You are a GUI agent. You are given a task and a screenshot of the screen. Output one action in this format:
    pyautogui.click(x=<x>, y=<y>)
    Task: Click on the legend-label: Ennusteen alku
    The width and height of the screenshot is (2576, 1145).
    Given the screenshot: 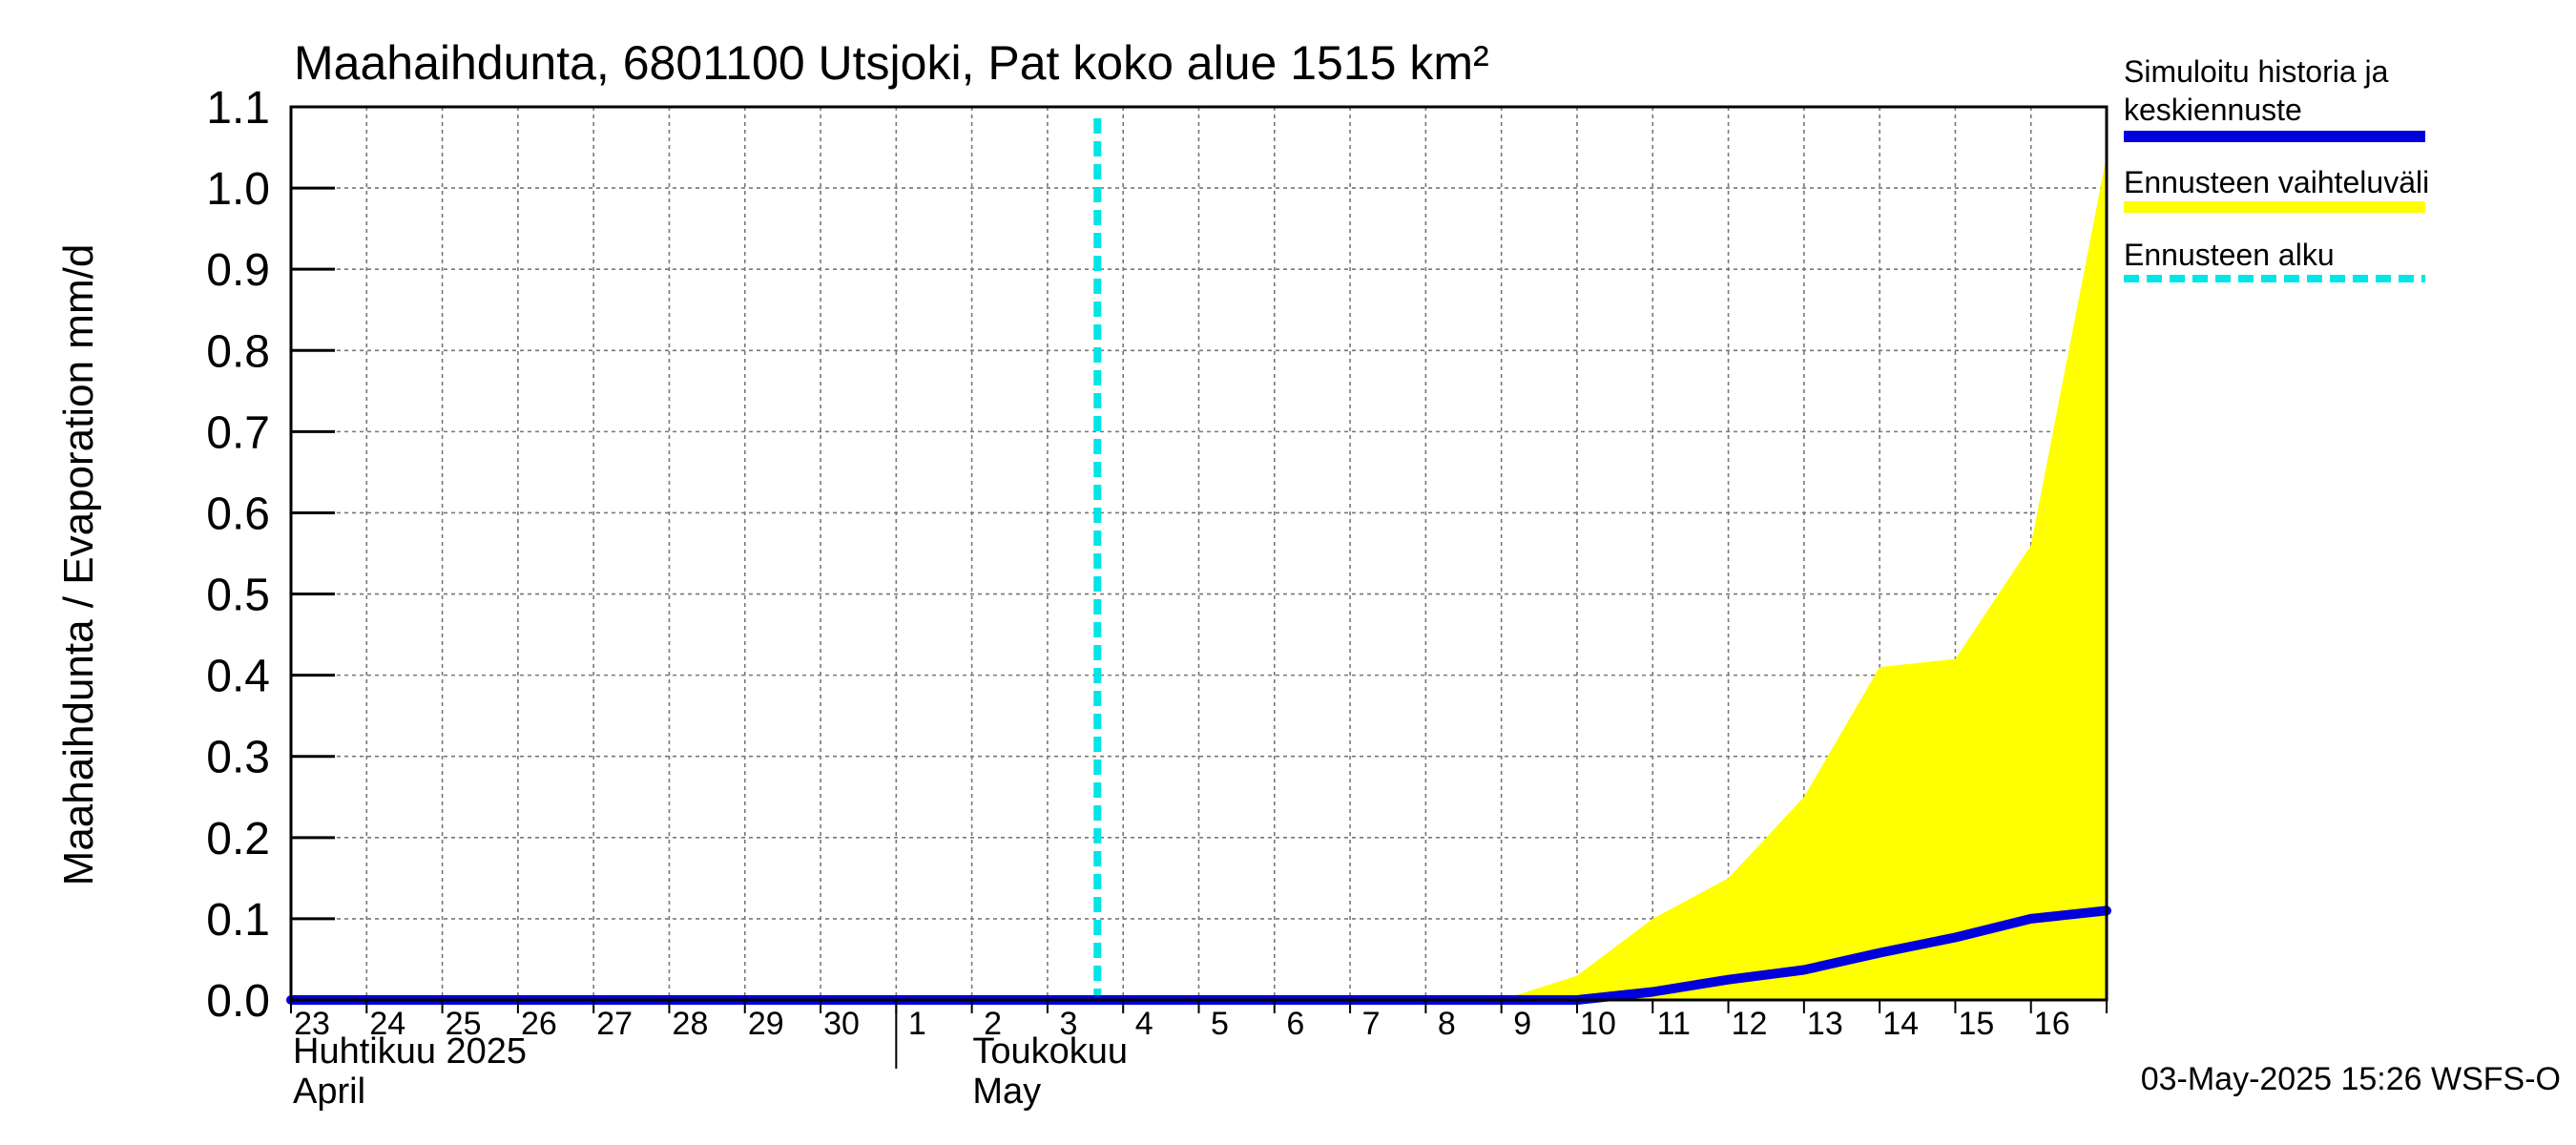 What is the action you would take?
    pyautogui.click(x=2229, y=255)
    